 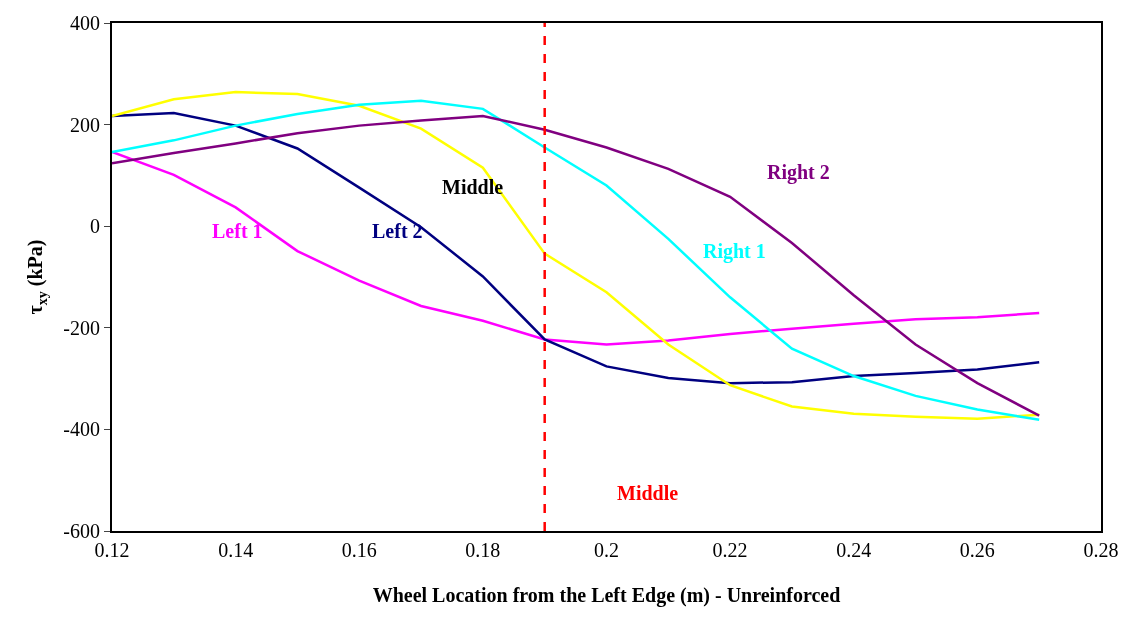 What do you see at coordinates (1101, 550) in the screenshot?
I see `x-tick-label: 0.28` at bounding box center [1101, 550].